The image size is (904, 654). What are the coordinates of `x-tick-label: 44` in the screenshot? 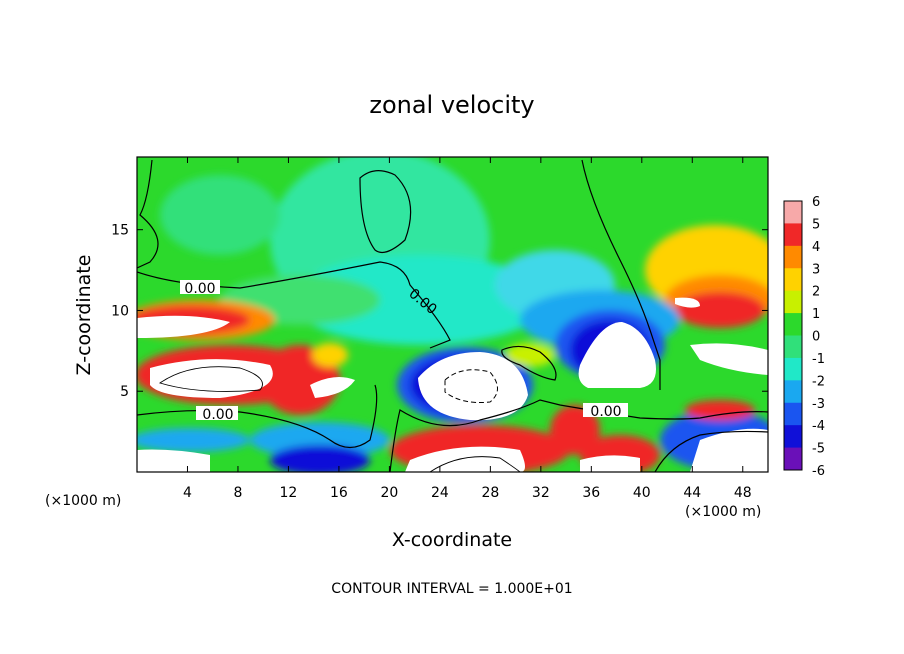 It's located at (692, 493).